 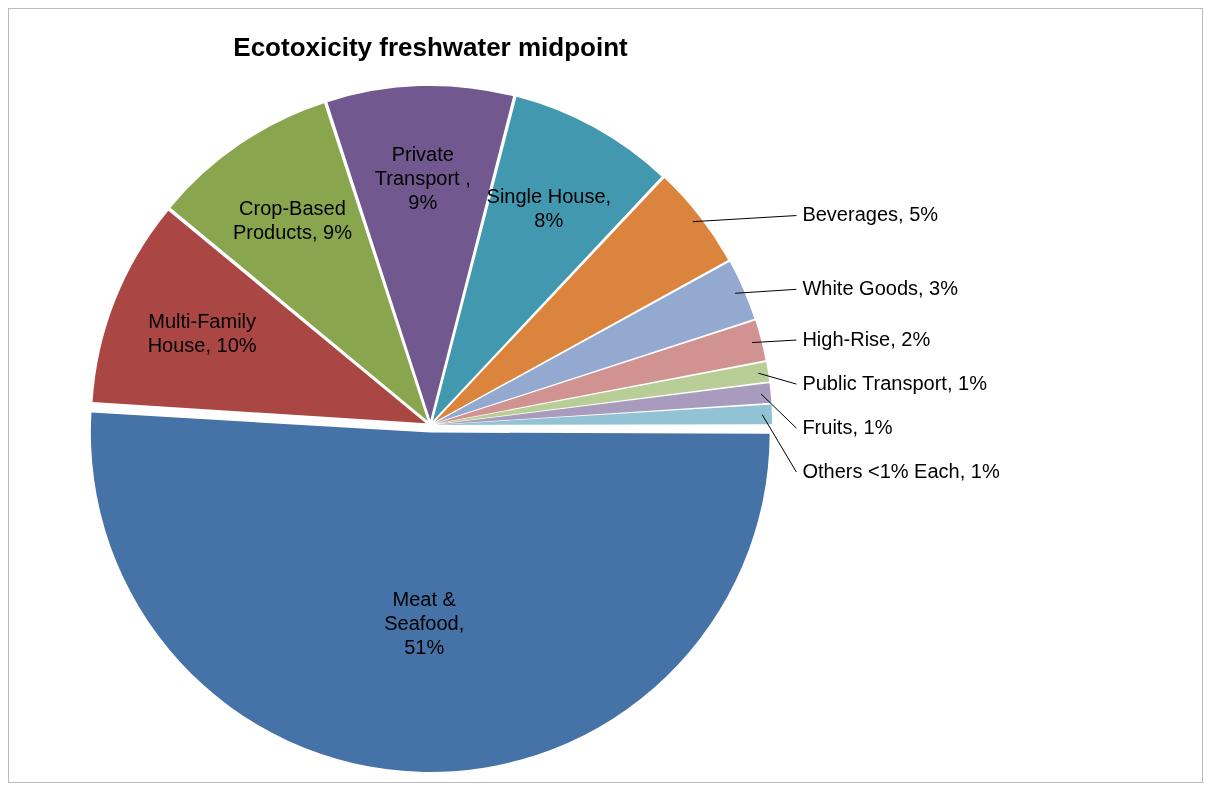 I want to click on slice-label: Beverages, 5%, so click(x=870, y=214).